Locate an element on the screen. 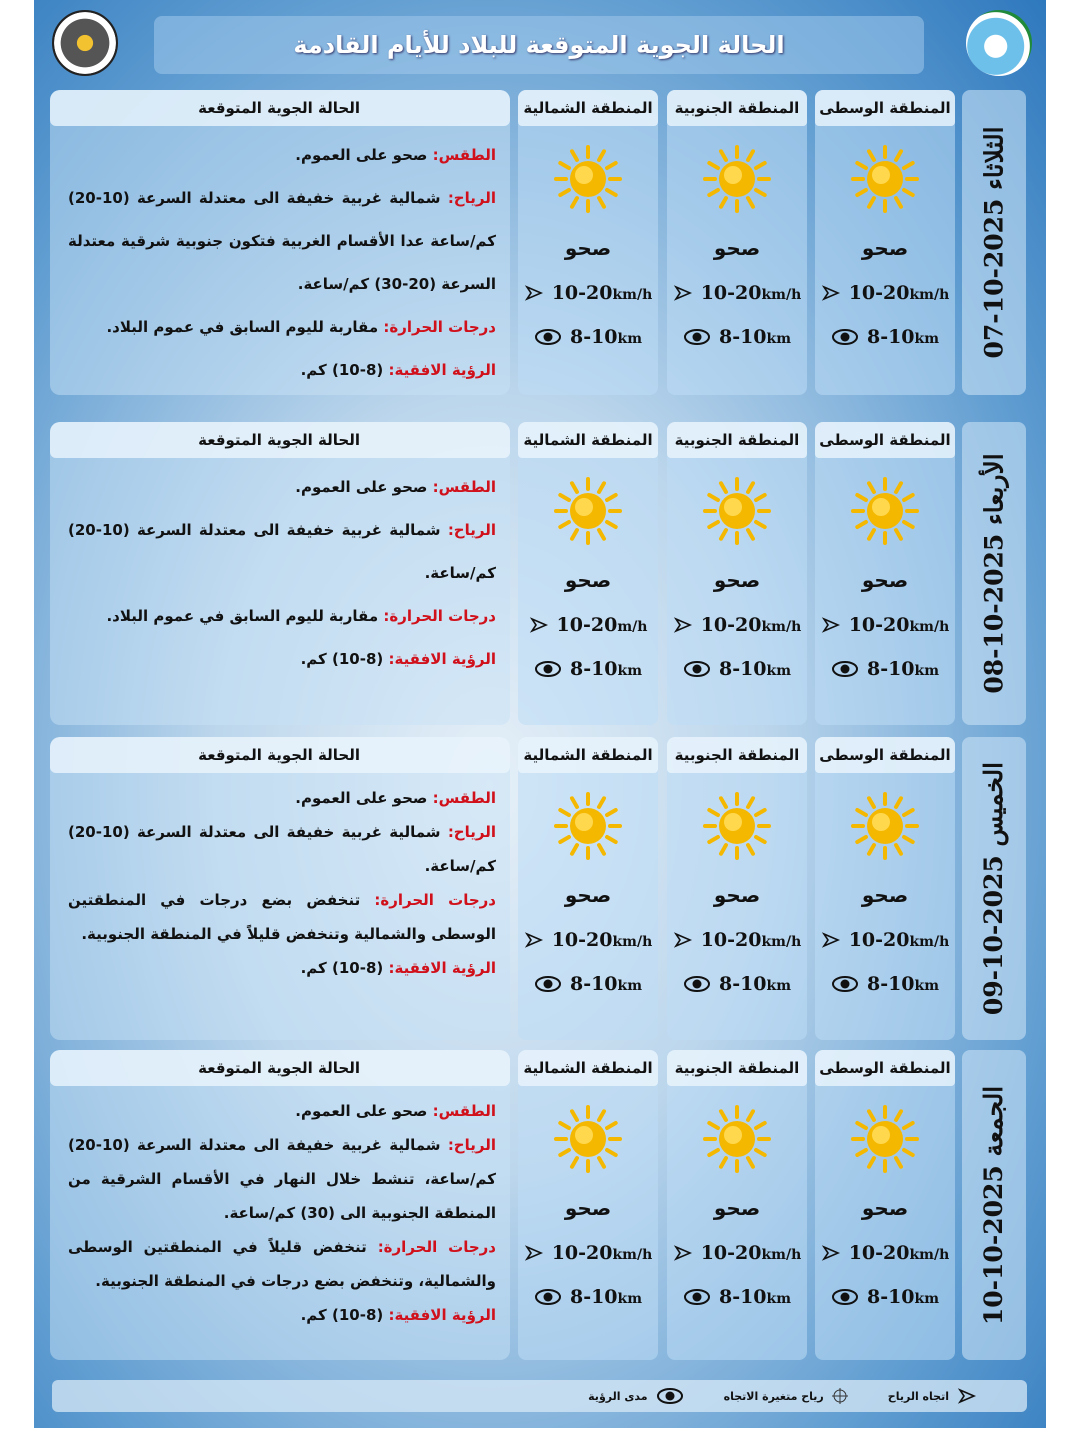  variable-wind-icon is located at coordinates (839, 1396).